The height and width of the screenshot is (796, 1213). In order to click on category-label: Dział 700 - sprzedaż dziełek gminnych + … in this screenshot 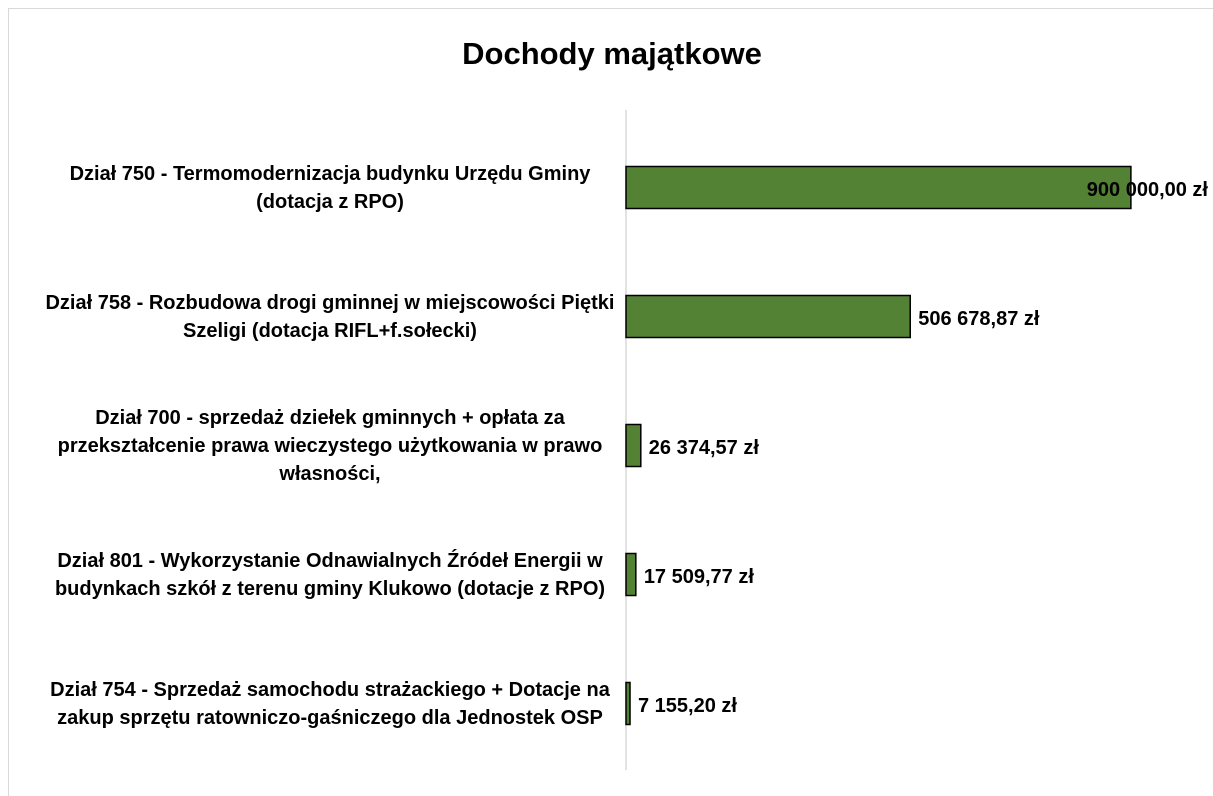, I will do `click(330, 445)`.